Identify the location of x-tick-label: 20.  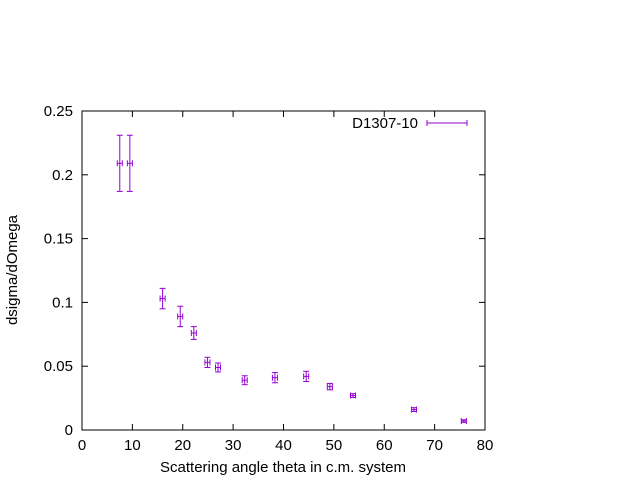
(182, 445).